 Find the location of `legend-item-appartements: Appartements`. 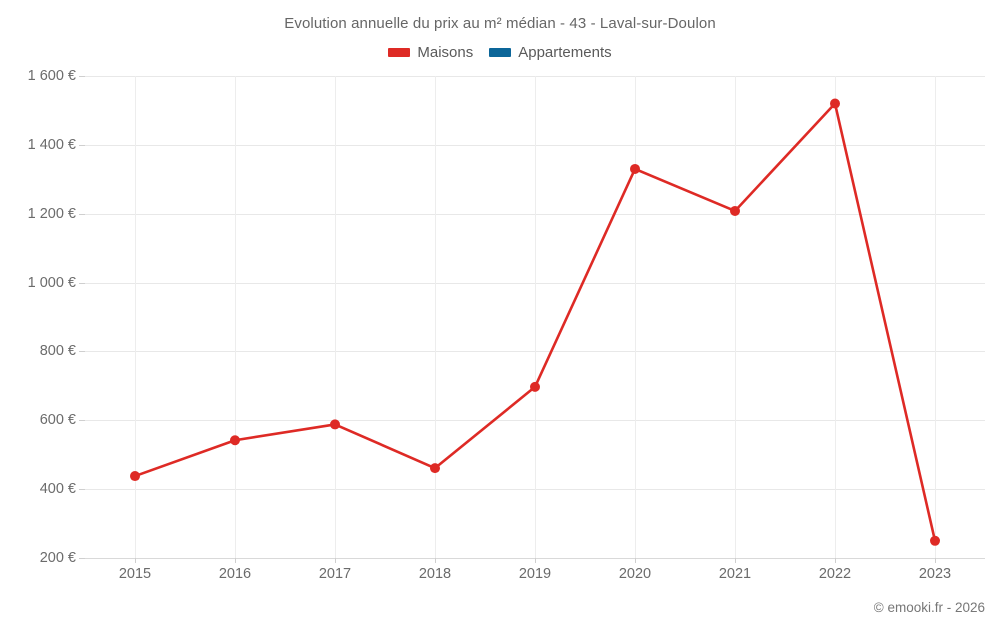

legend-item-appartements: Appartements is located at coordinates (550, 52).